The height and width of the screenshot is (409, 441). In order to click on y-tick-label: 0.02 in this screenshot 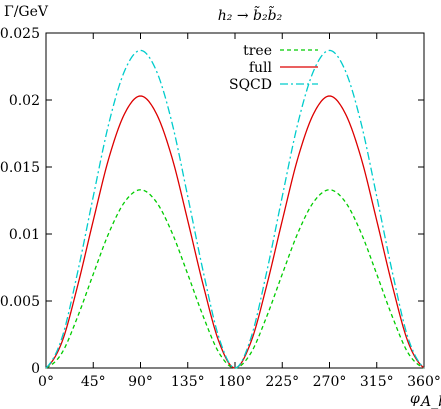, I will do `click(24, 101)`.